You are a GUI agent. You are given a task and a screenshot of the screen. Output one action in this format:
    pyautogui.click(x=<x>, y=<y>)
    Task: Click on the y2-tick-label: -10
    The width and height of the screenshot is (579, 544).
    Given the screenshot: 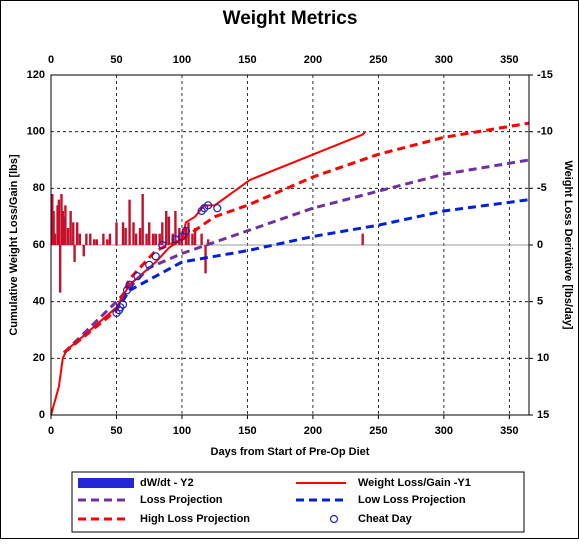 What is the action you would take?
    pyautogui.click(x=545, y=132)
    